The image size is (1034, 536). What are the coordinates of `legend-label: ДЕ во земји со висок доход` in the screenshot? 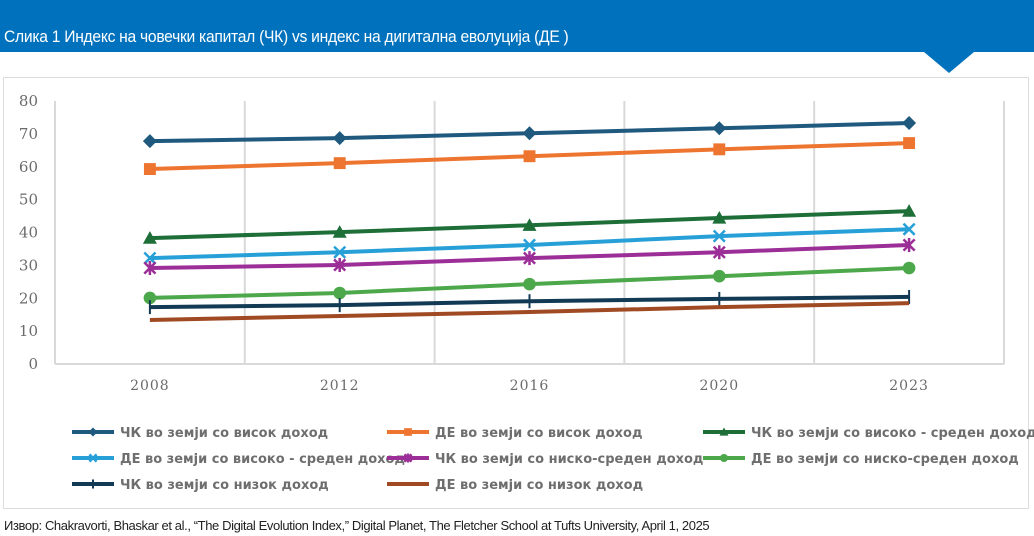 It's located at (539, 433).